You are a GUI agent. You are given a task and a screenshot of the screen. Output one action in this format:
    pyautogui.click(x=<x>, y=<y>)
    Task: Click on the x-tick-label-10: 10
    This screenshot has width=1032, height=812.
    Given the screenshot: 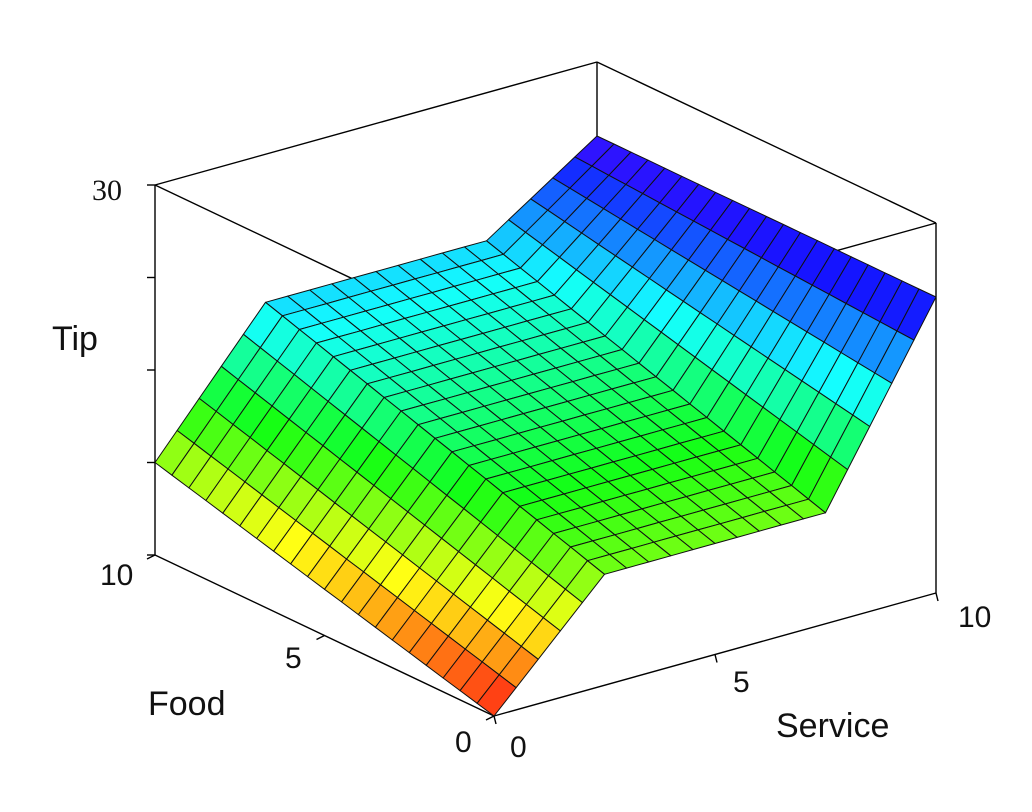 What is the action you would take?
    pyautogui.click(x=974, y=617)
    